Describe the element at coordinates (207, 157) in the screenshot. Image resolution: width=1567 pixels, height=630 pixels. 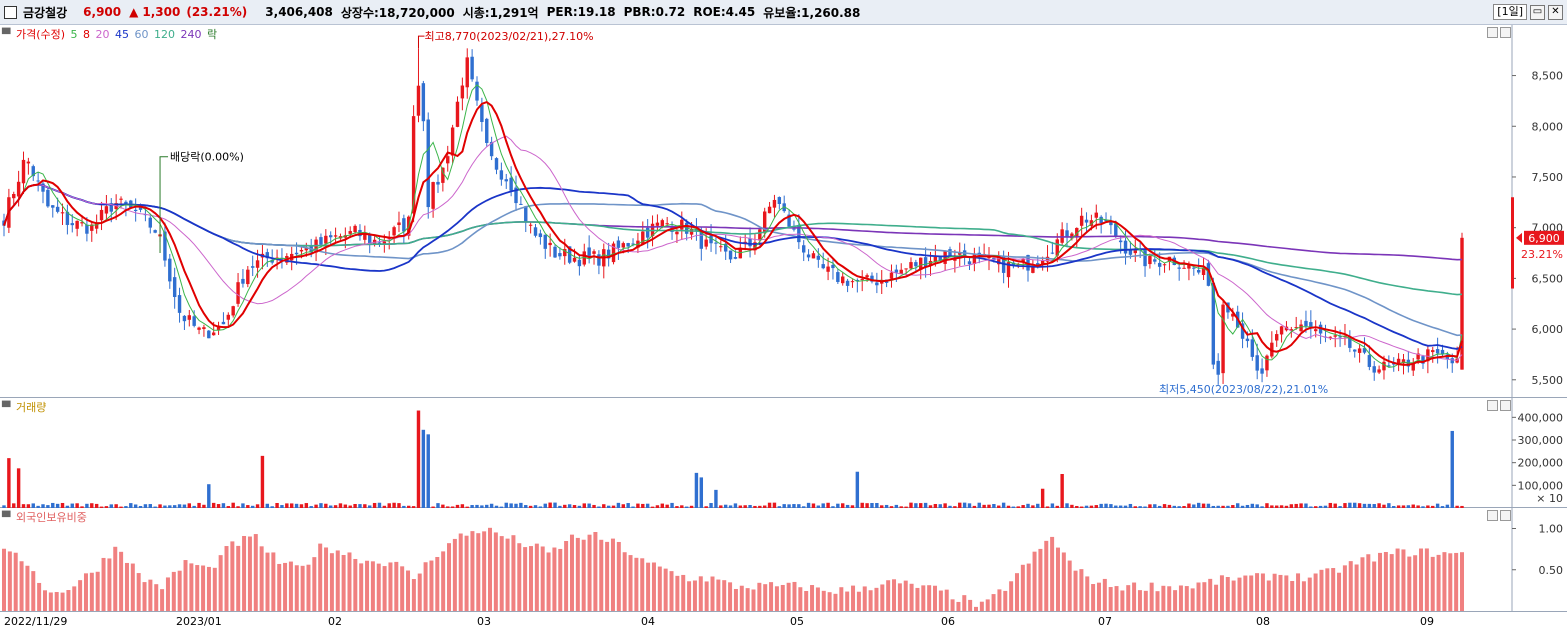
I see `dividend-annotation: 배당락(0.00%)` at that location.